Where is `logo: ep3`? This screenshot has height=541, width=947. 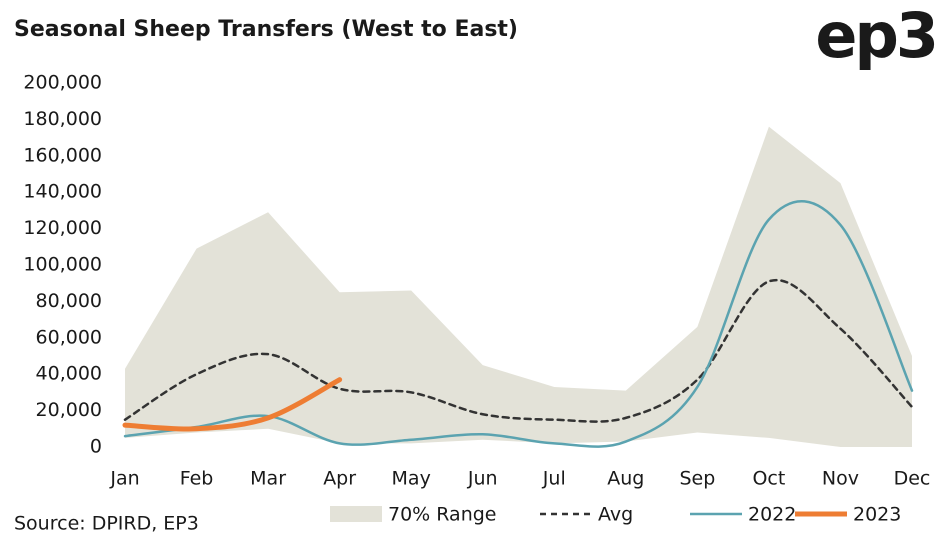
logo: ep3 is located at coordinates (875, 36).